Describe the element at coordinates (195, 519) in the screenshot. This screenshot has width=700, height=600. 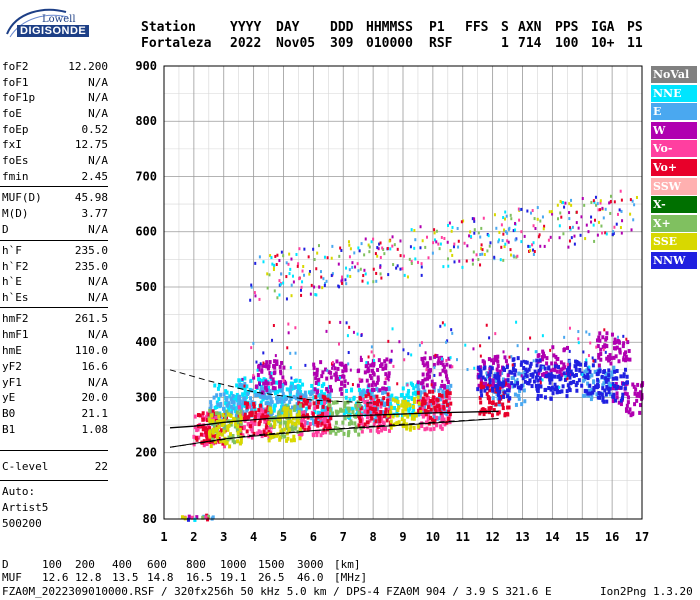
I see `low-echo-mark` at that location.